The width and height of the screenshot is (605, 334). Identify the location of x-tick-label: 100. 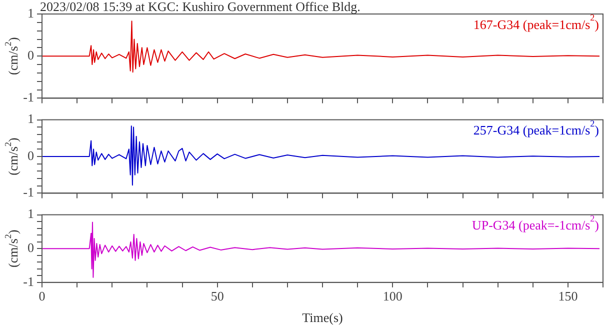
(392, 296).